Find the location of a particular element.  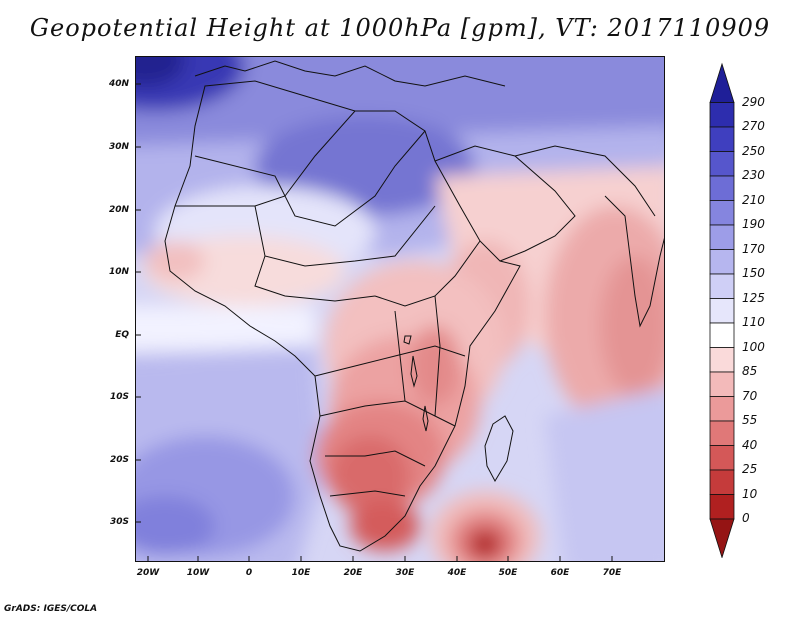

grads-credit: GrADS: IGES/COLA is located at coordinates (51, 609).